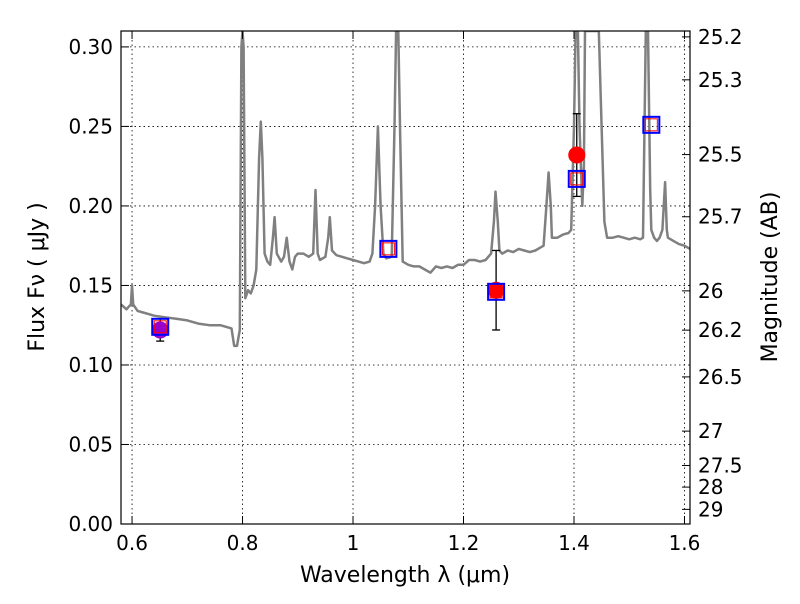  I want to click on x-tick-label: 1, so click(353, 543).